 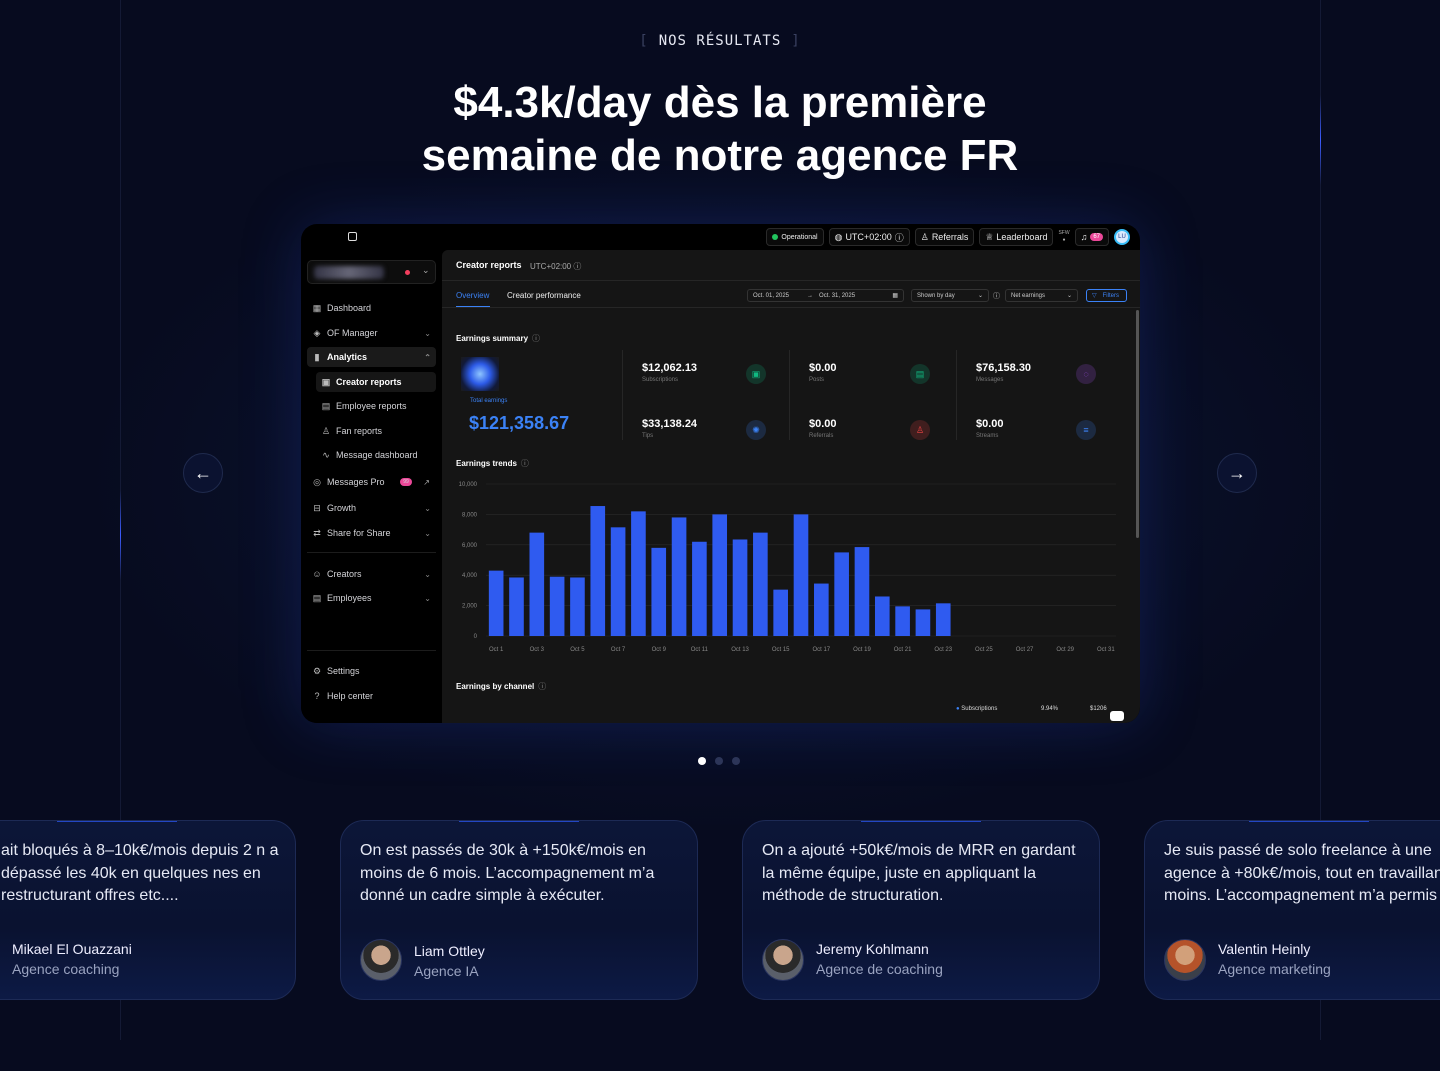 I want to click on kpi-label: Streams, so click(x=987, y=436).